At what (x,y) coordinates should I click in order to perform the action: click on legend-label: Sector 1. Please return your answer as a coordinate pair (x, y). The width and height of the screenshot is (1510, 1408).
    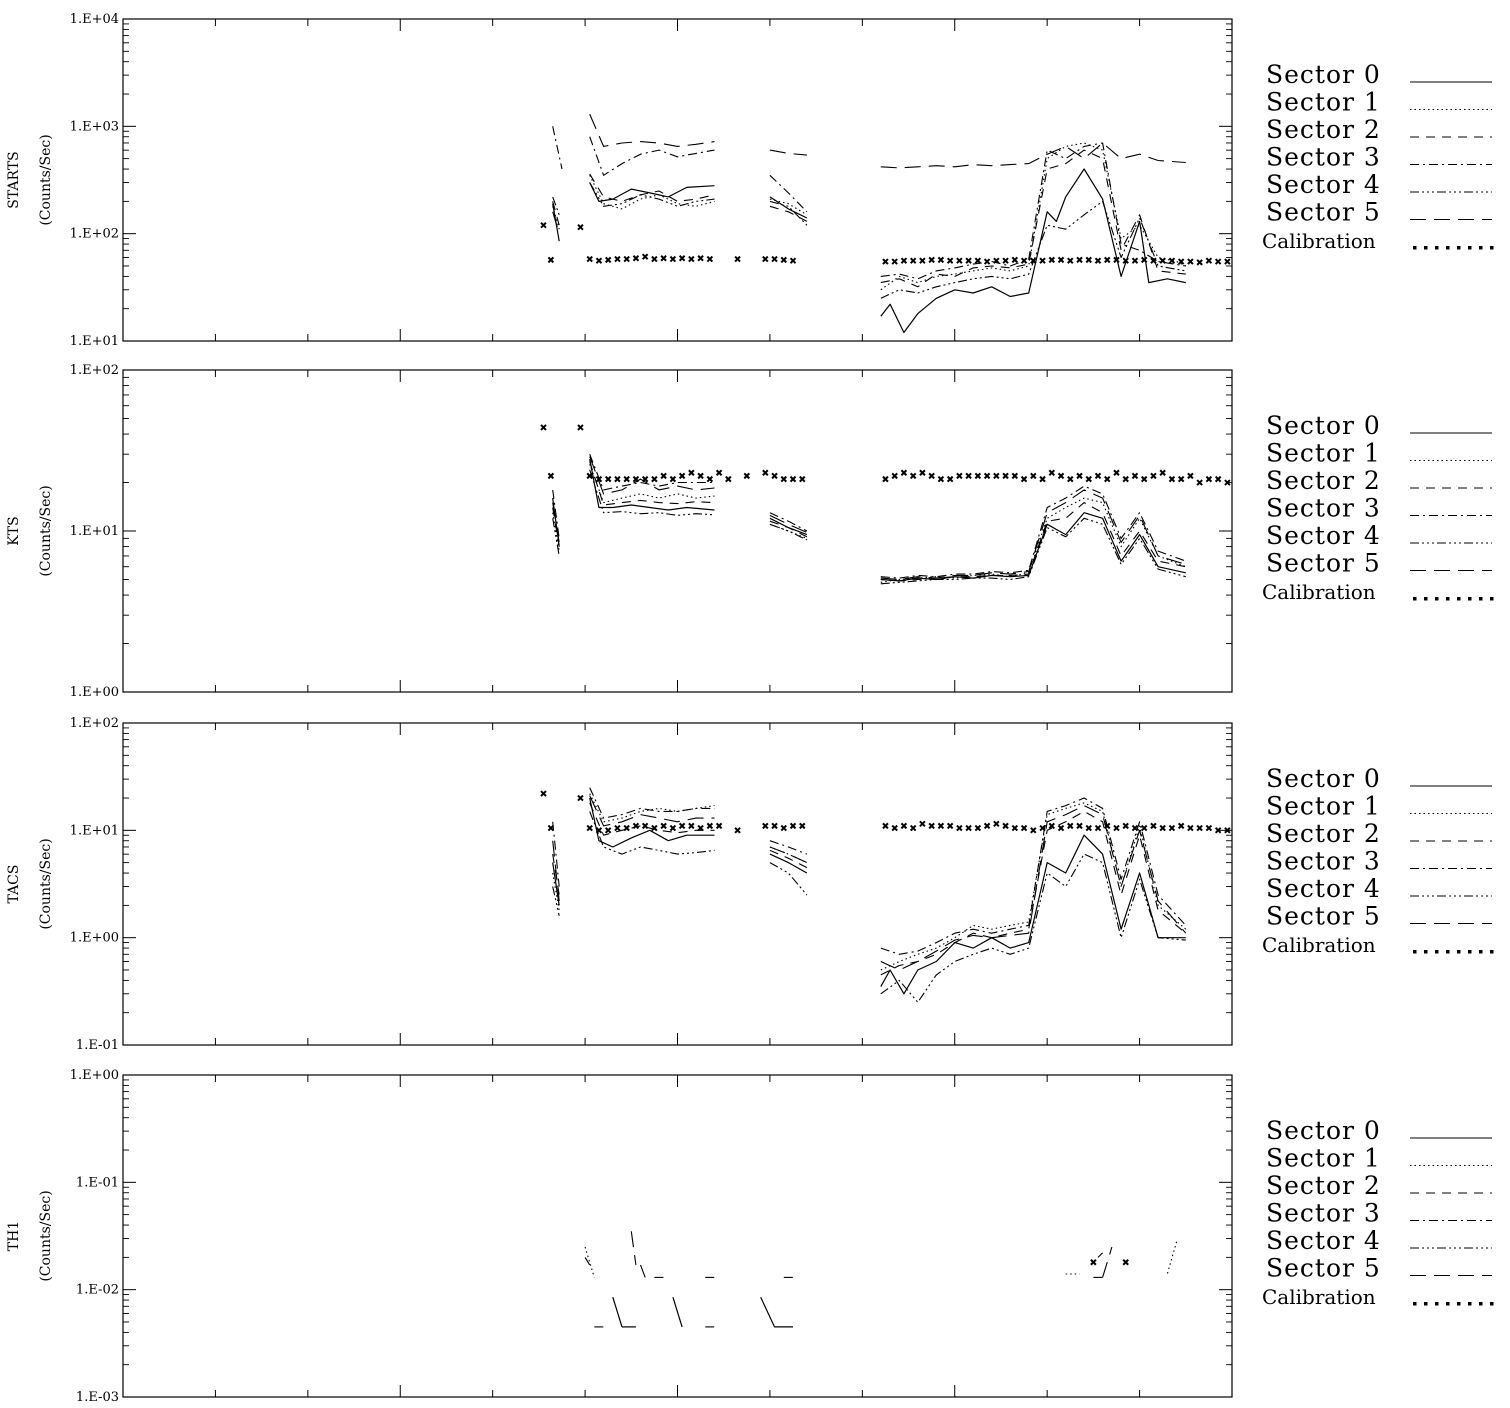
    Looking at the image, I should click on (1323, 102).